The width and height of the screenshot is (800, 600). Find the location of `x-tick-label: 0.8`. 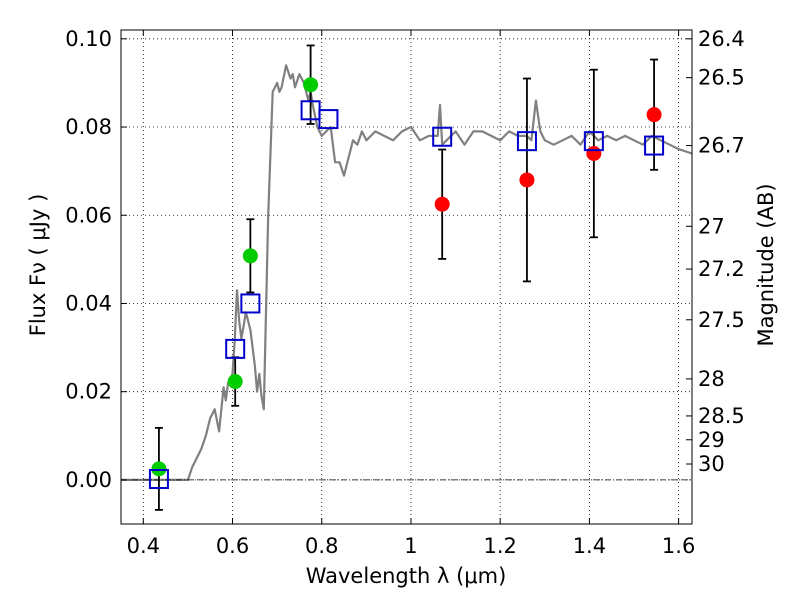

x-tick-label: 0.8 is located at coordinates (321, 546).